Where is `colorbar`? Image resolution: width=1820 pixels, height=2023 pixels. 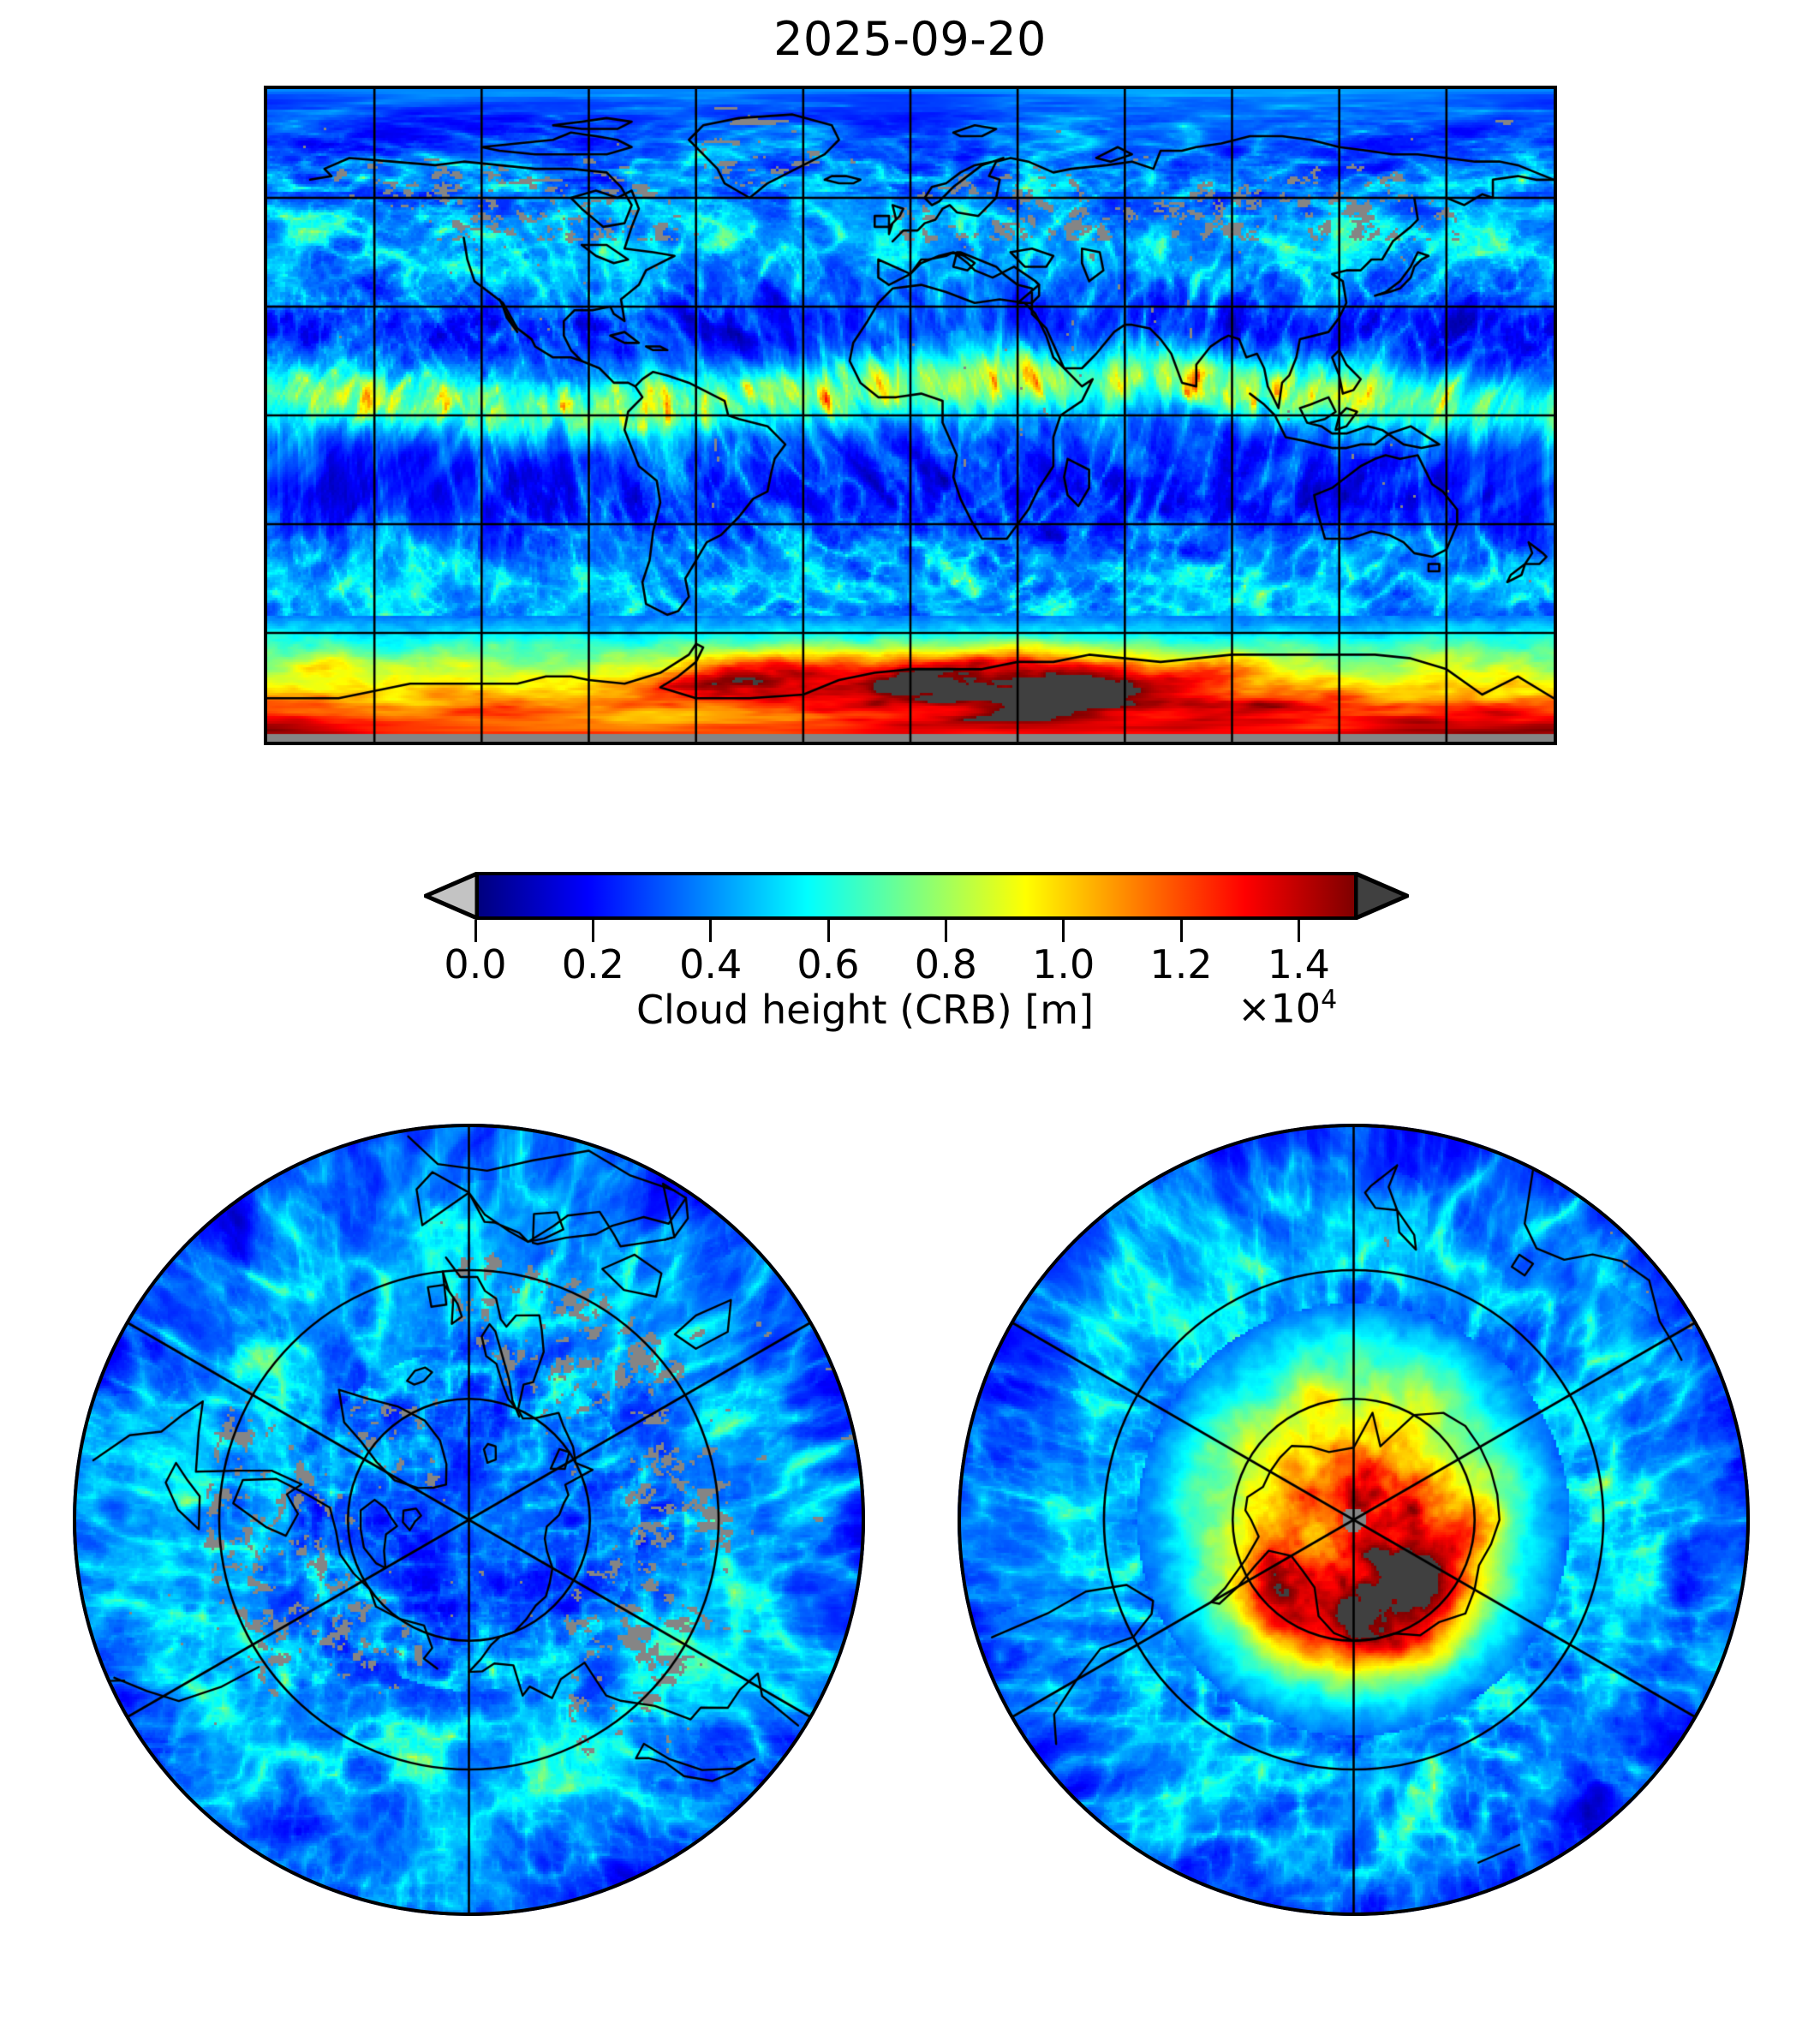 colorbar is located at coordinates (916, 896).